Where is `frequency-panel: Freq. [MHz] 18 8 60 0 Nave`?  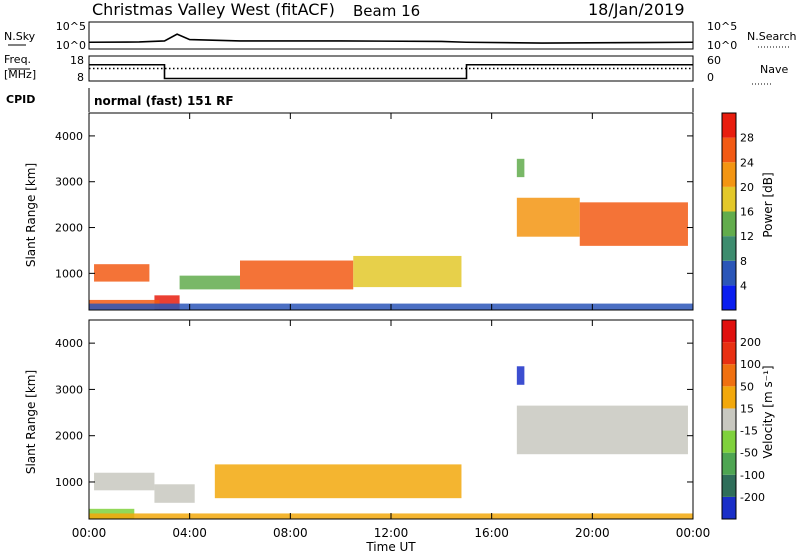
frequency-panel: Freq. [MHz] 18 8 60 0 Nave is located at coordinates (396, 69).